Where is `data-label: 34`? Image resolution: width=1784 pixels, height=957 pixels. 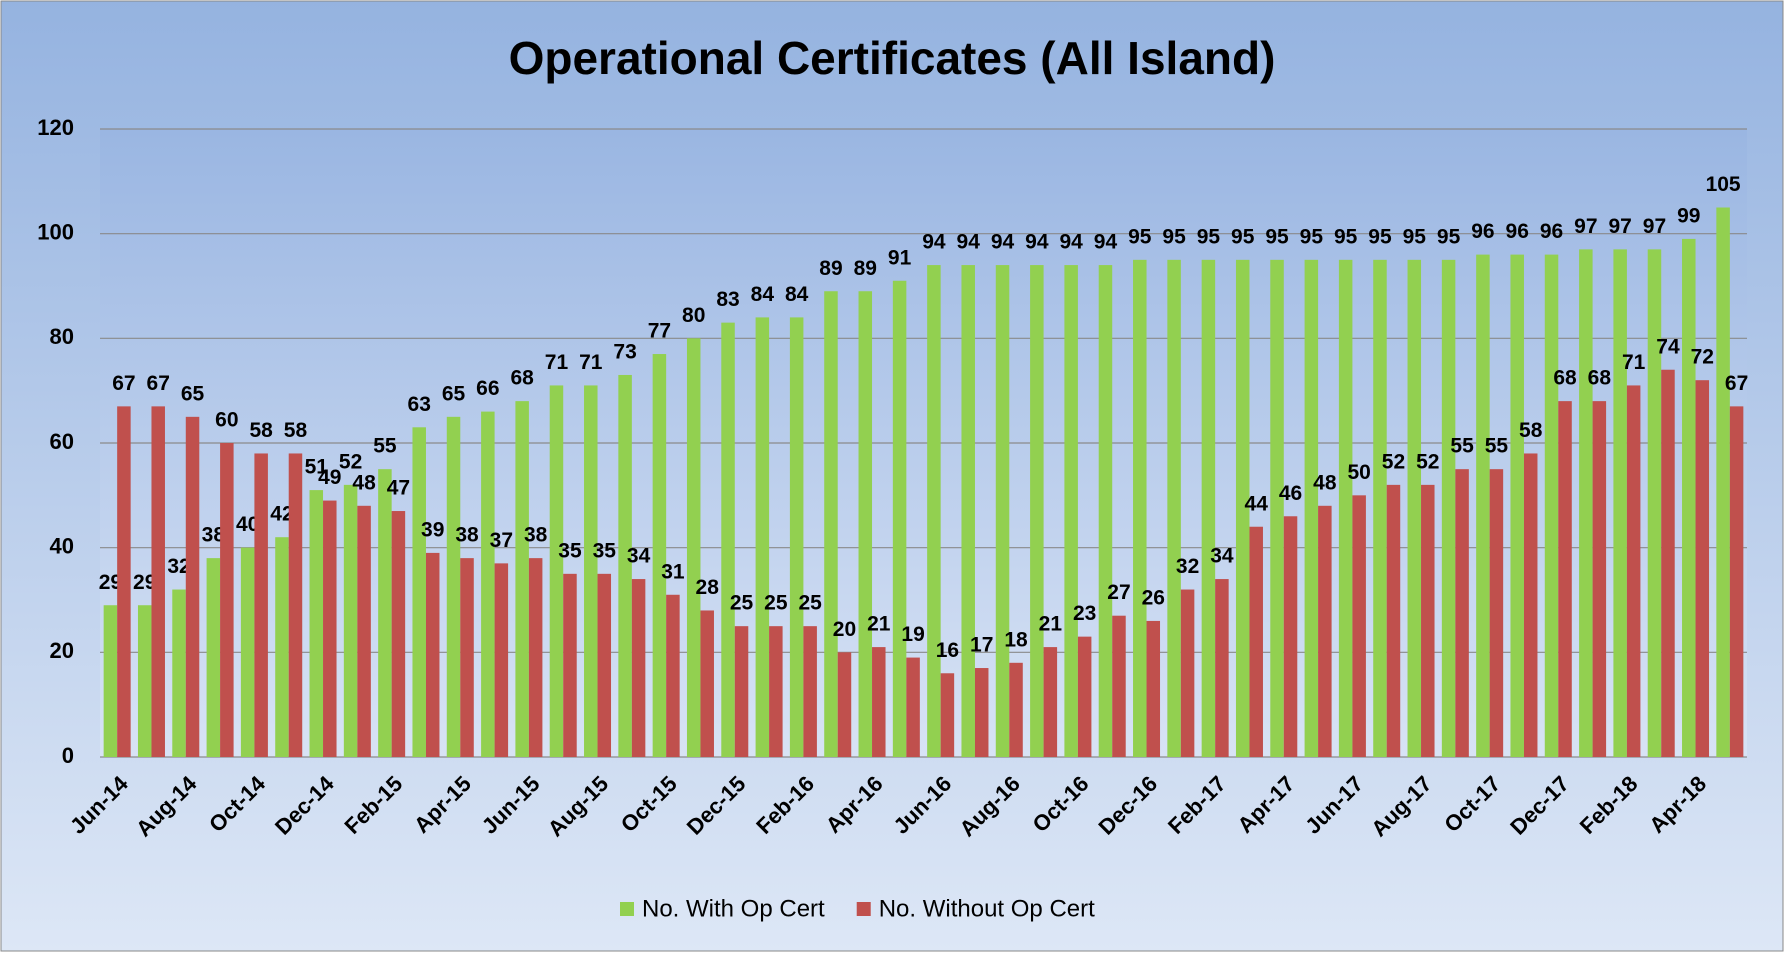 data-label: 34 is located at coordinates (1222, 556).